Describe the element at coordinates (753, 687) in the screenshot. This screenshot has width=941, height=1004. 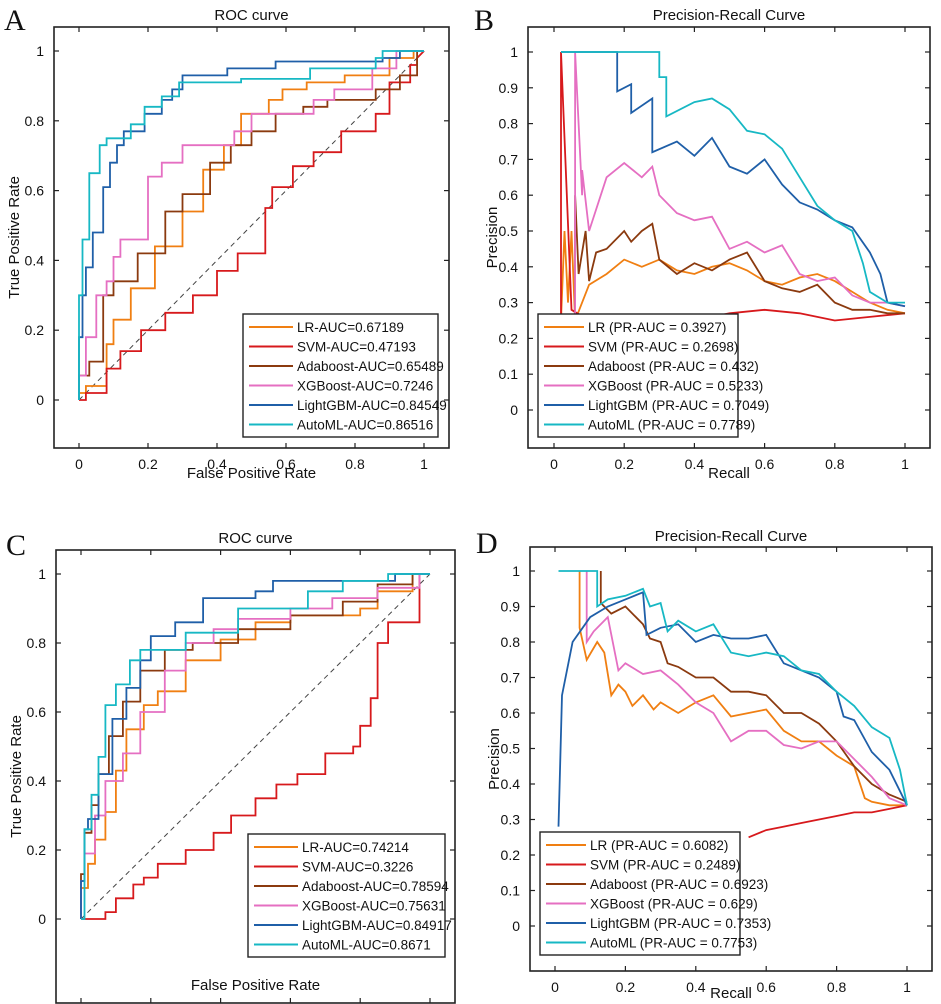
I see `series-line-adaboost` at that location.